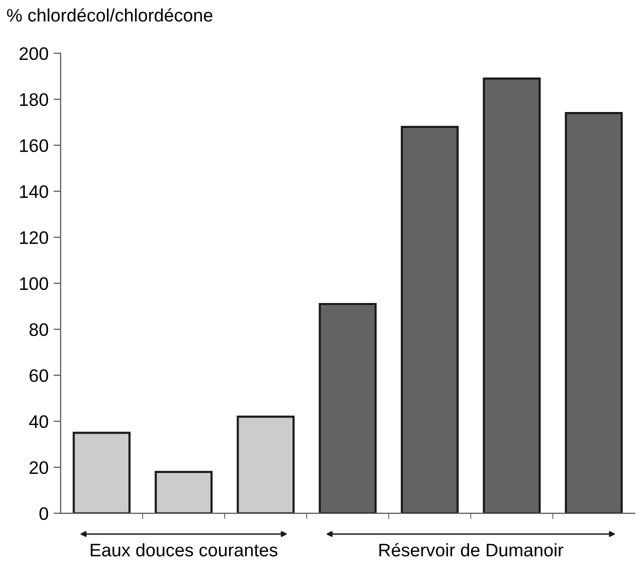 This screenshot has height=561, width=638. What do you see at coordinates (38, 421) in the screenshot?
I see `y-tick-label: 40` at bounding box center [38, 421].